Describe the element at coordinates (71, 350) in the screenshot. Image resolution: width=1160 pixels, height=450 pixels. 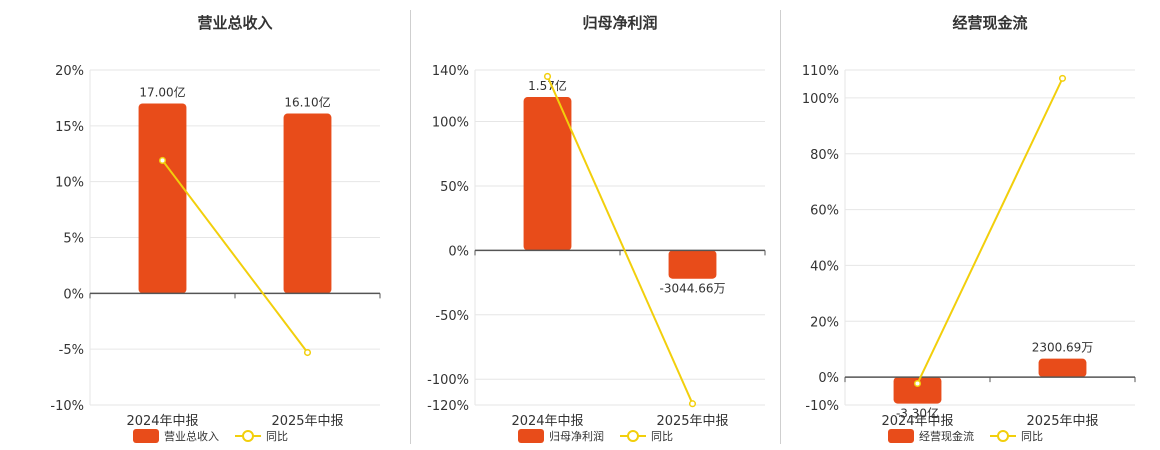
I see `y-tick-label: -5%` at that location.